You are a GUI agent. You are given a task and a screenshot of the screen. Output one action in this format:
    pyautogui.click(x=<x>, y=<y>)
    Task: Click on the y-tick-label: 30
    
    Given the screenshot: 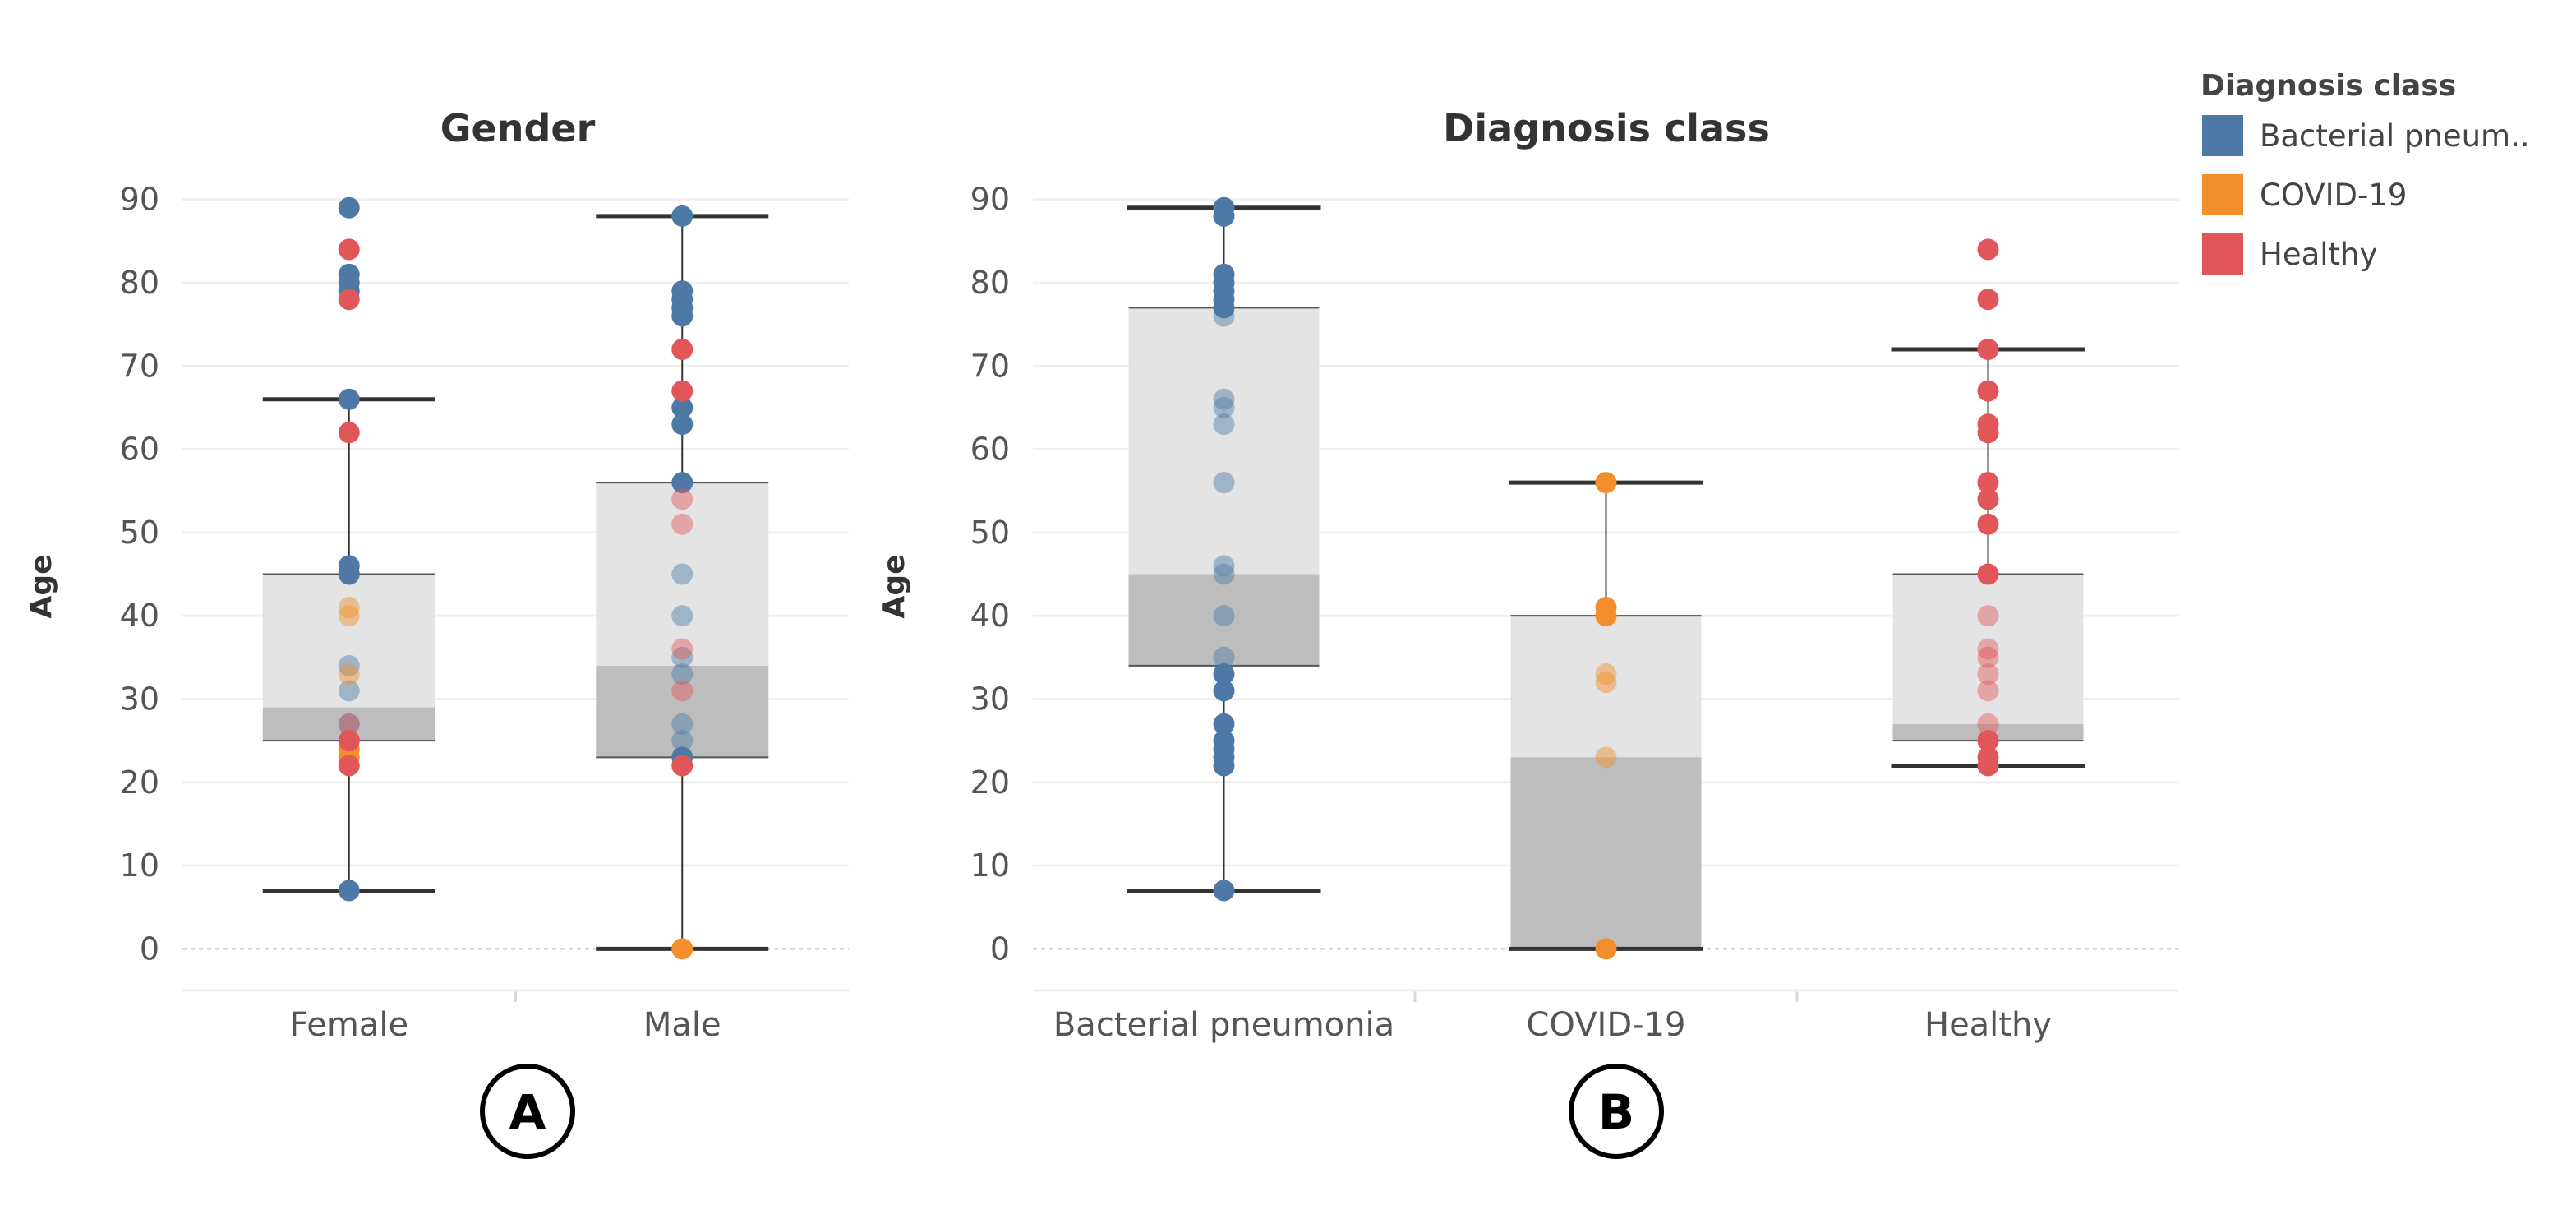 What is the action you would take?
    pyautogui.click(x=990, y=699)
    